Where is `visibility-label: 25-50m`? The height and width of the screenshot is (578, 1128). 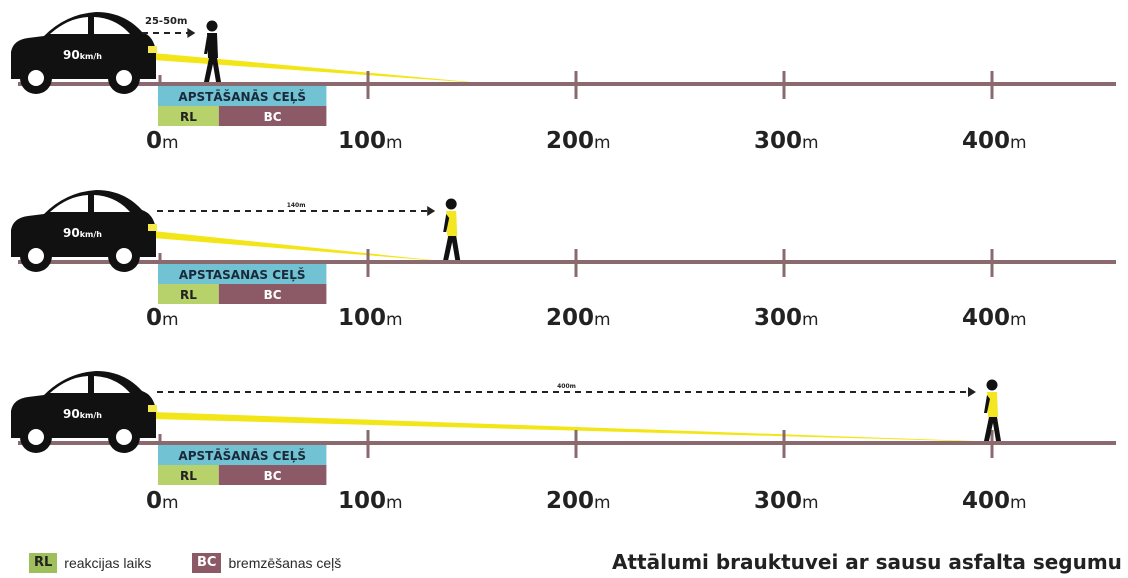
visibility-label: 25-50m is located at coordinates (166, 21).